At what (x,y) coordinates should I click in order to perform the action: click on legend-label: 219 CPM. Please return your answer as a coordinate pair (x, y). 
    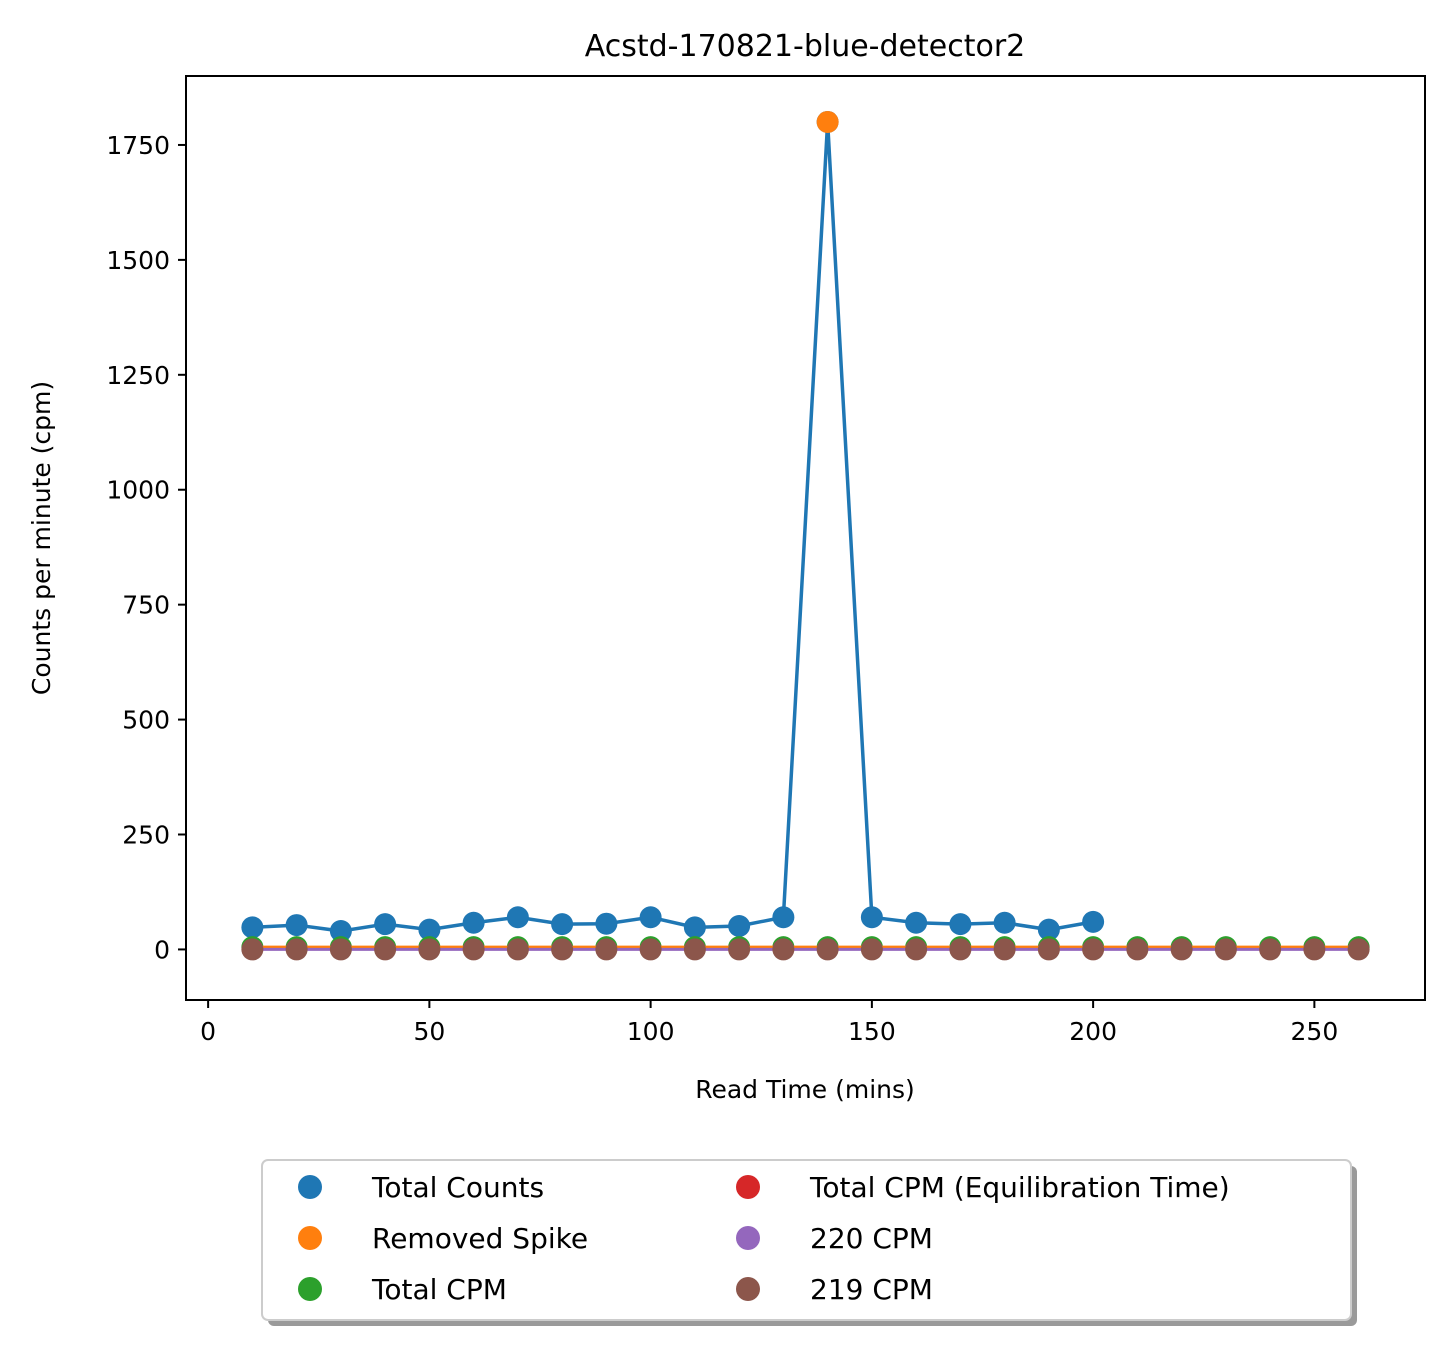
    Looking at the image, I should click on (871, 1289).